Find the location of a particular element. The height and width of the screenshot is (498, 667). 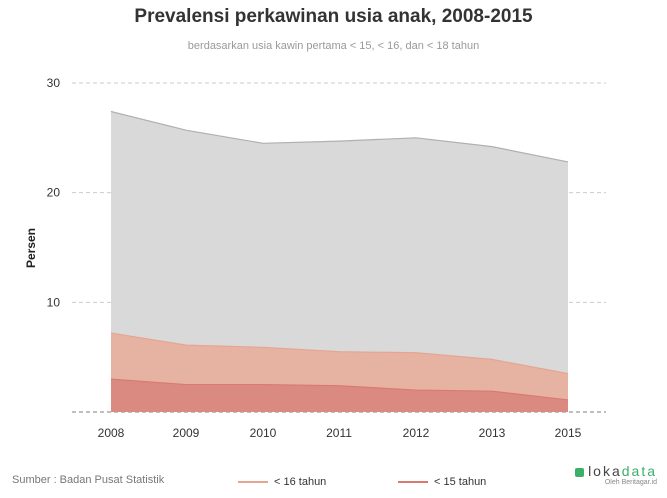

lokadata-logo: lokadata Oleh Beritagar.id is located at coordinates (616, 474).